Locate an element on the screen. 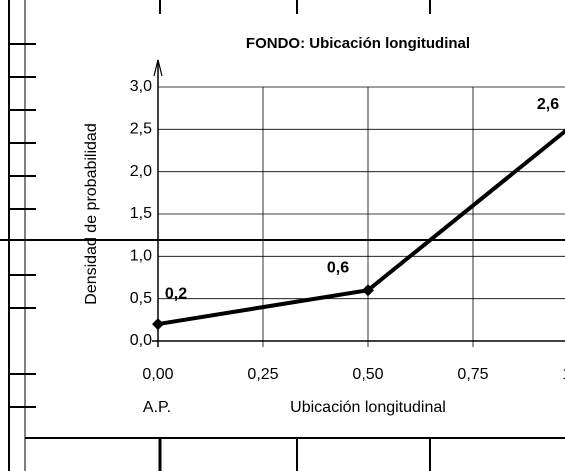  x-tick-label: 1,00 is located at coordinates (563, 374).